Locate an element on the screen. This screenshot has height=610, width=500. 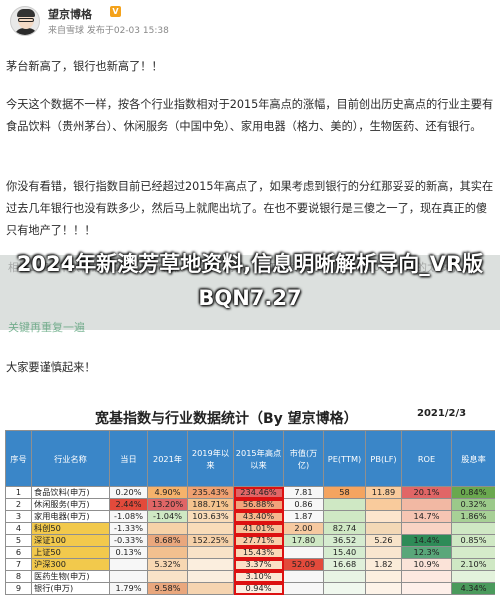
table-cell: 2.00 is located at coordinates (303, 528).